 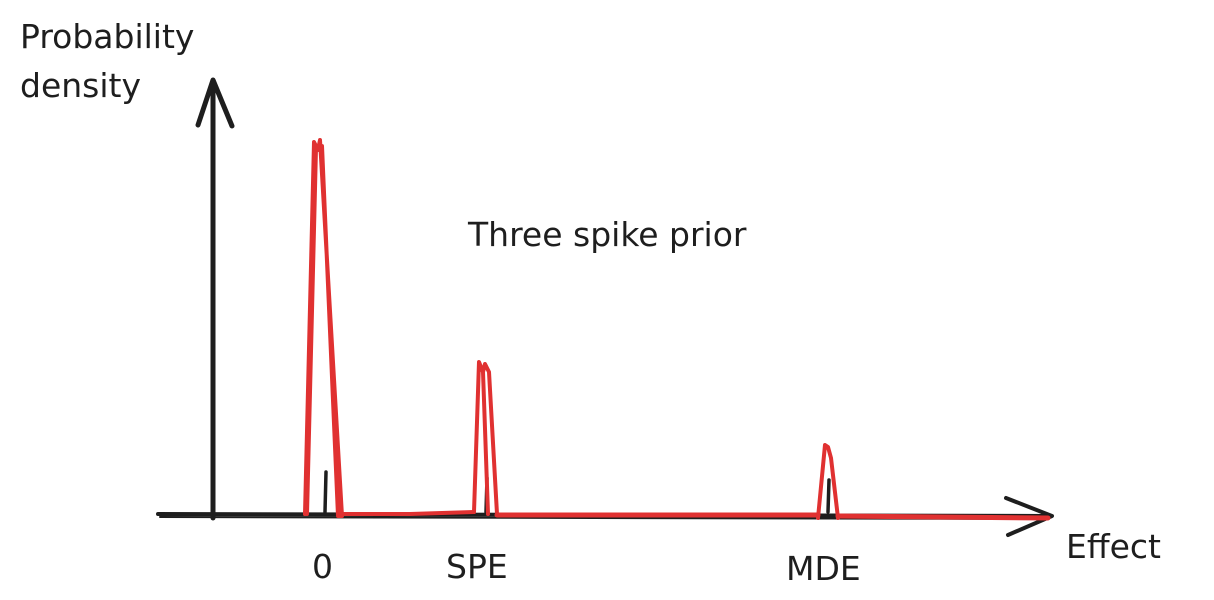 What do you see at coordinates (607, 234) in the screenshot?
I see `three-spike-prior-annotation: Three spike prior` at bounding box center [607, 234].